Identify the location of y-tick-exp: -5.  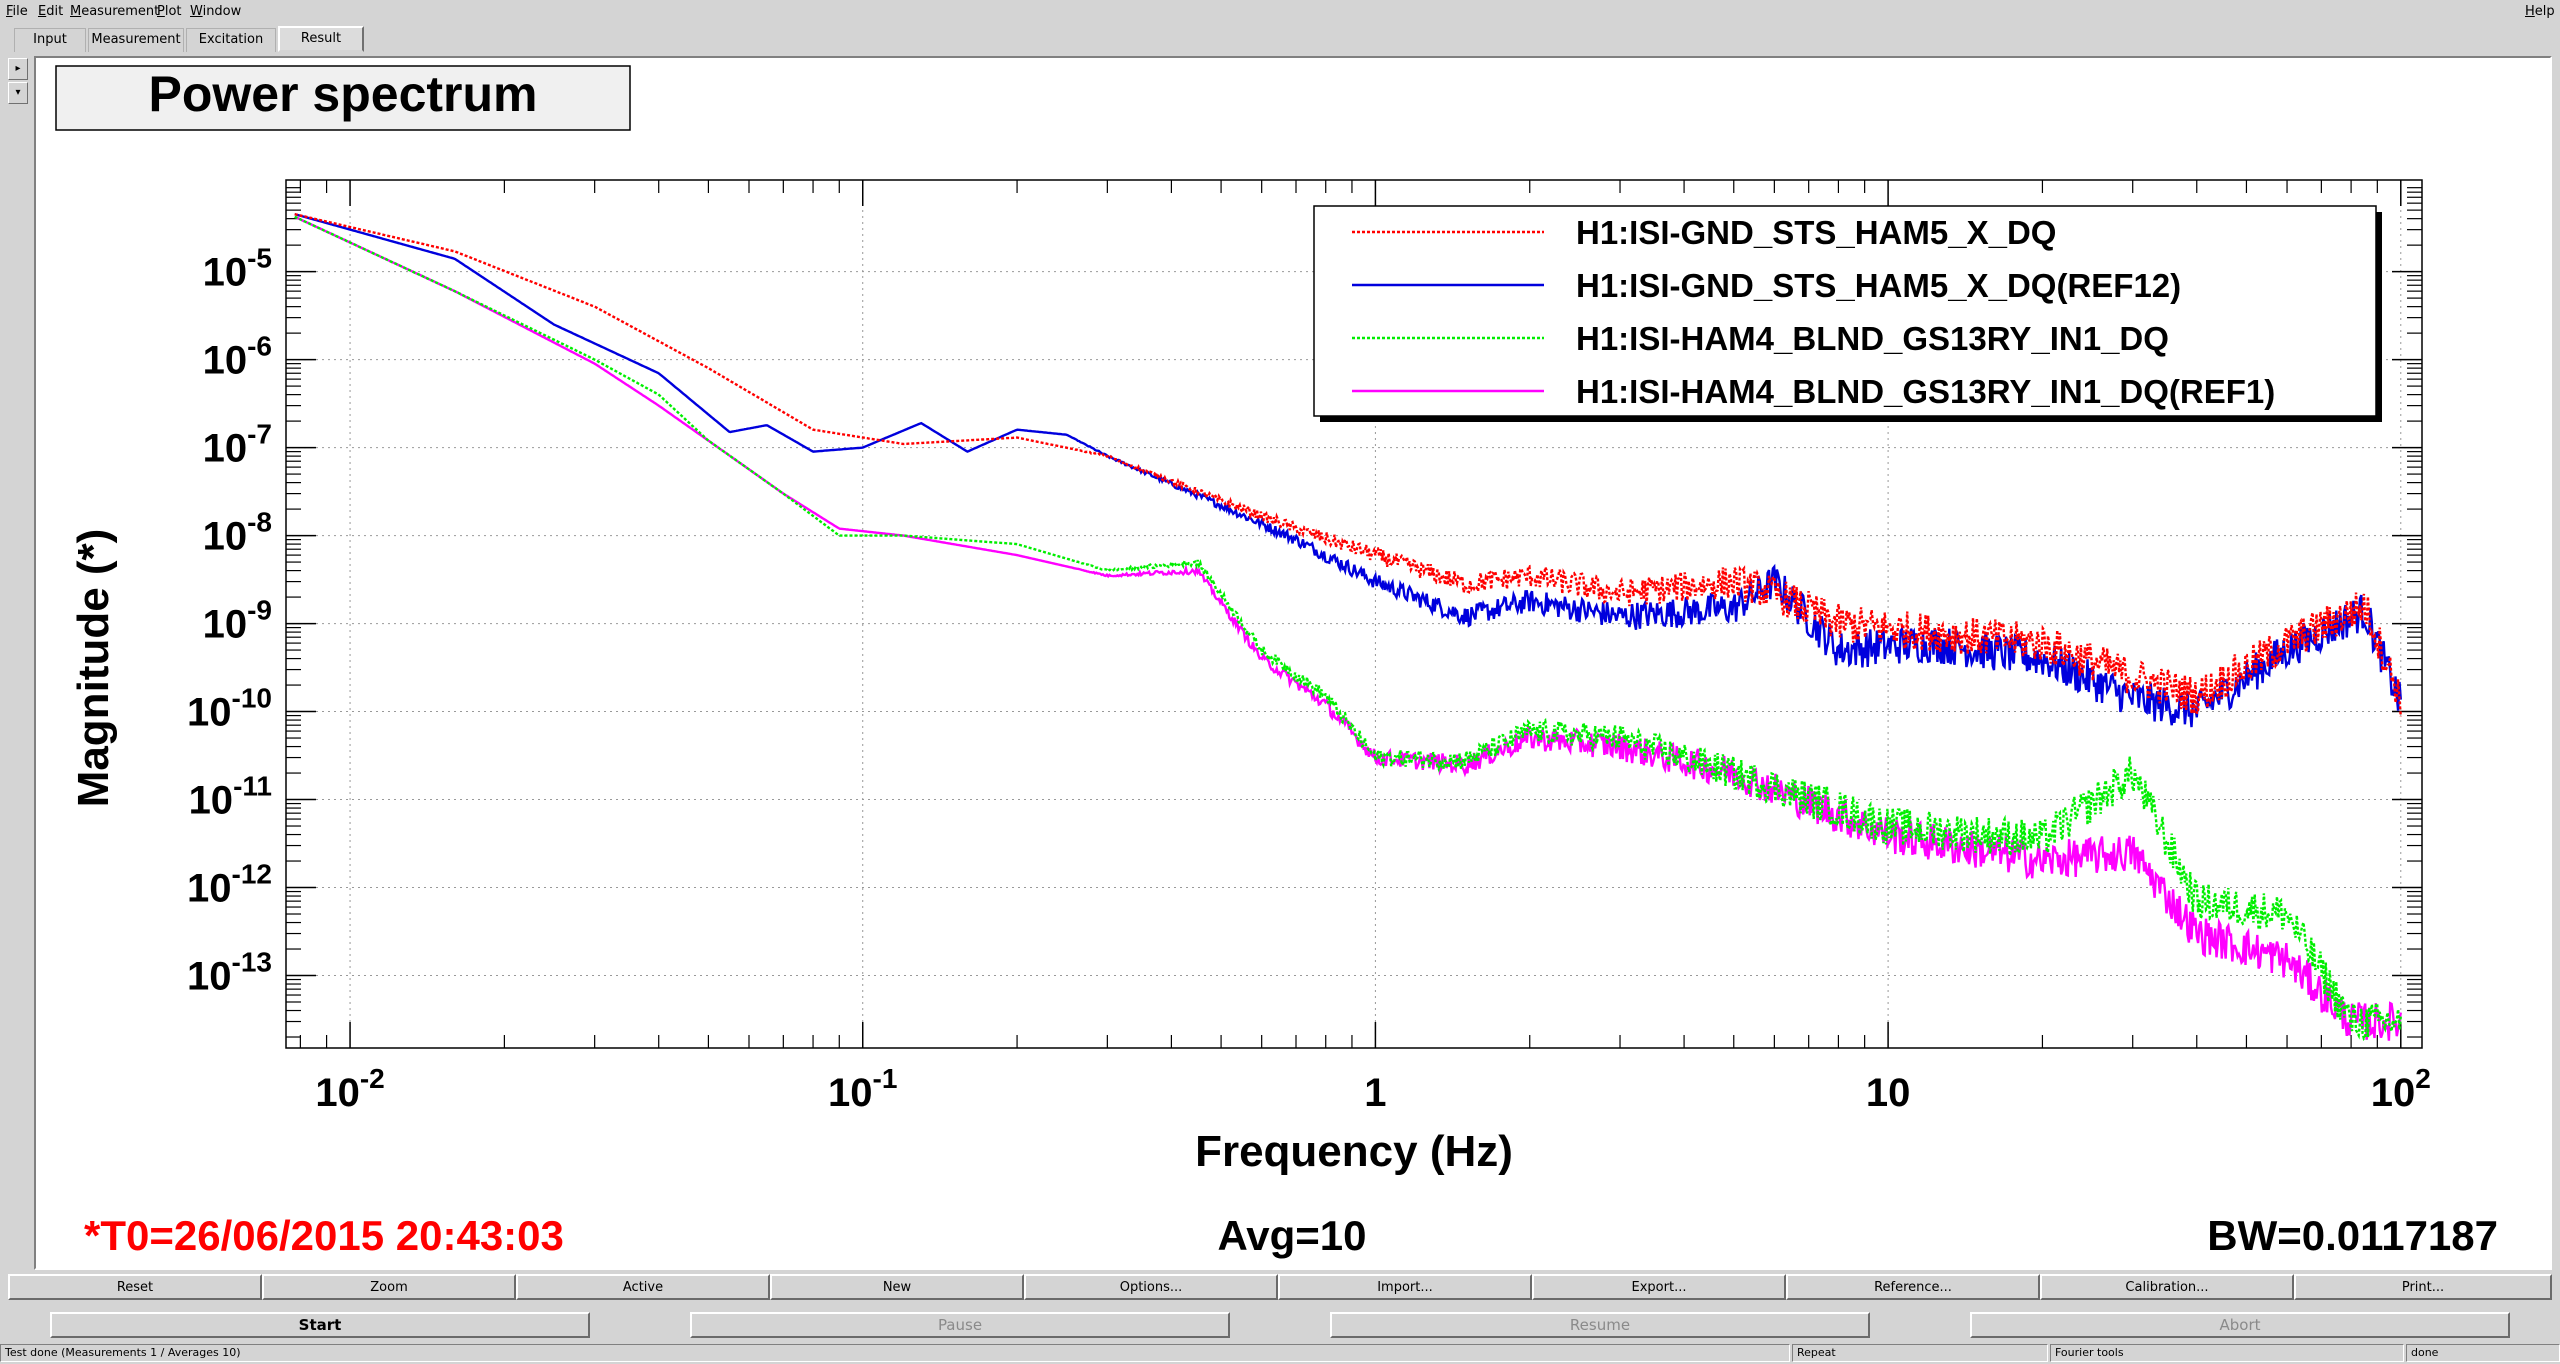
(259, 258).